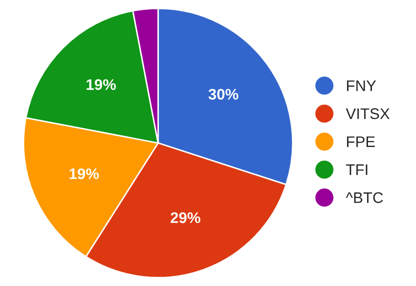 This screenshot has height=286, width=416. What do you see at coordinates (368, 114) in the screenshot?
I see `legend-label: VITSX` at bounding box center [368, 114].